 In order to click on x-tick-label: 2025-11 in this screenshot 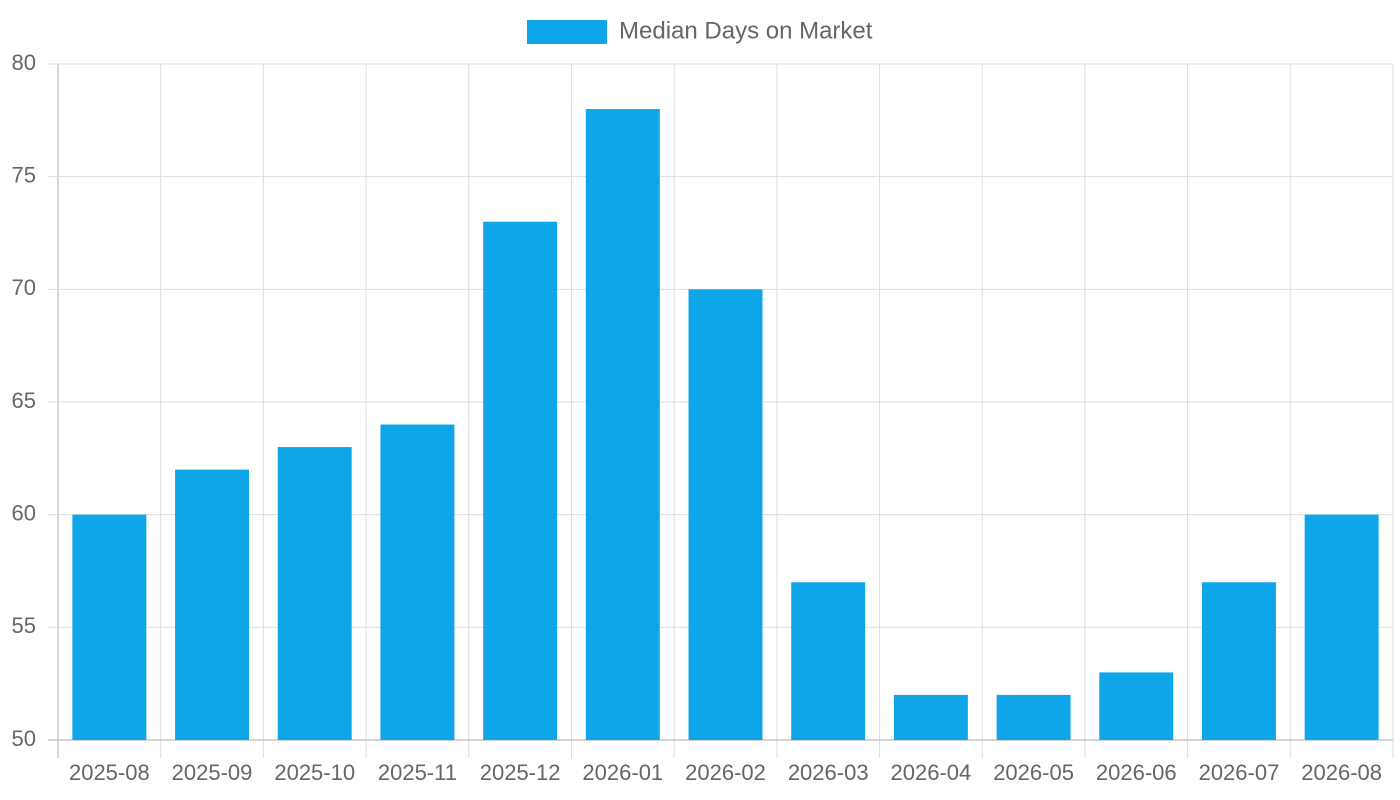, I will do `click(417, 772)`.